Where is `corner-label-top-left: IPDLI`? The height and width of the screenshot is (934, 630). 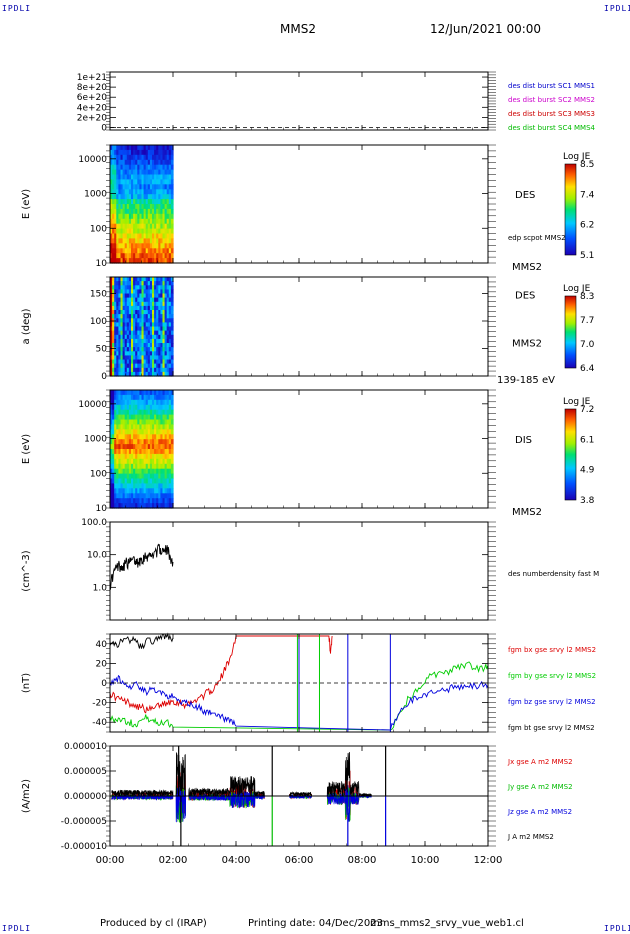 corner-label-top-left: IPDLI is located at coordinates (17, 8).